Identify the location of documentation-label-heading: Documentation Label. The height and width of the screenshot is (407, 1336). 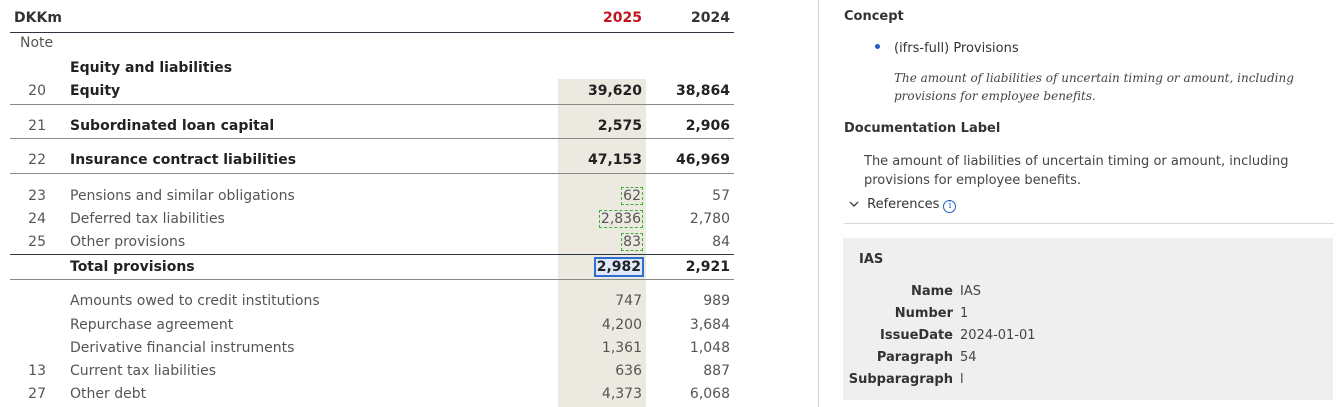
(922, 128).